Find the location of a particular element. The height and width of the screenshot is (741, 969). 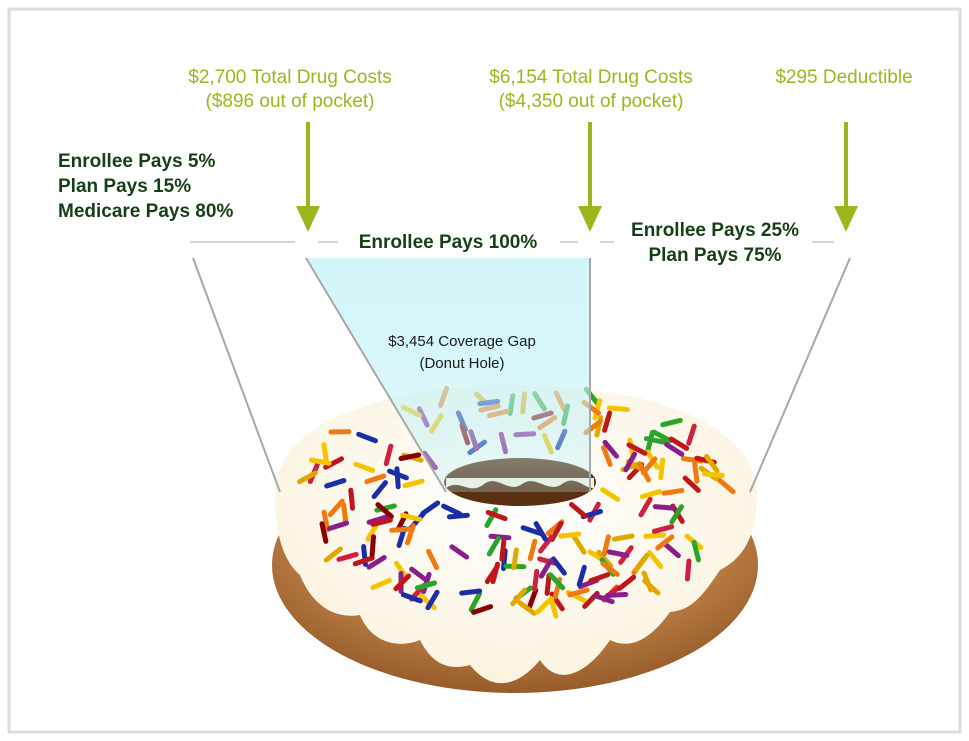

phase-line: Enrollee Pays 25% is located at coordinates (715, 230).